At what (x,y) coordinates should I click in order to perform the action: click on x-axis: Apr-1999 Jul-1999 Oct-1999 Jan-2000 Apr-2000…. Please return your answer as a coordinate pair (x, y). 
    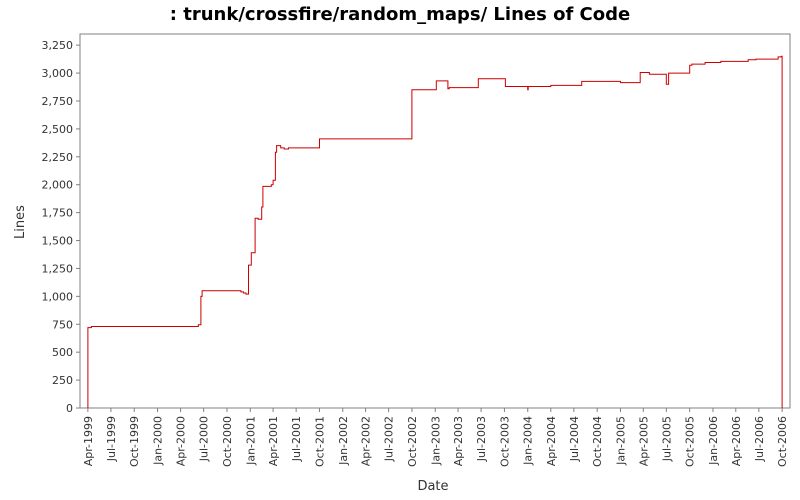
    Looking at the image, I should click on (435, 437).